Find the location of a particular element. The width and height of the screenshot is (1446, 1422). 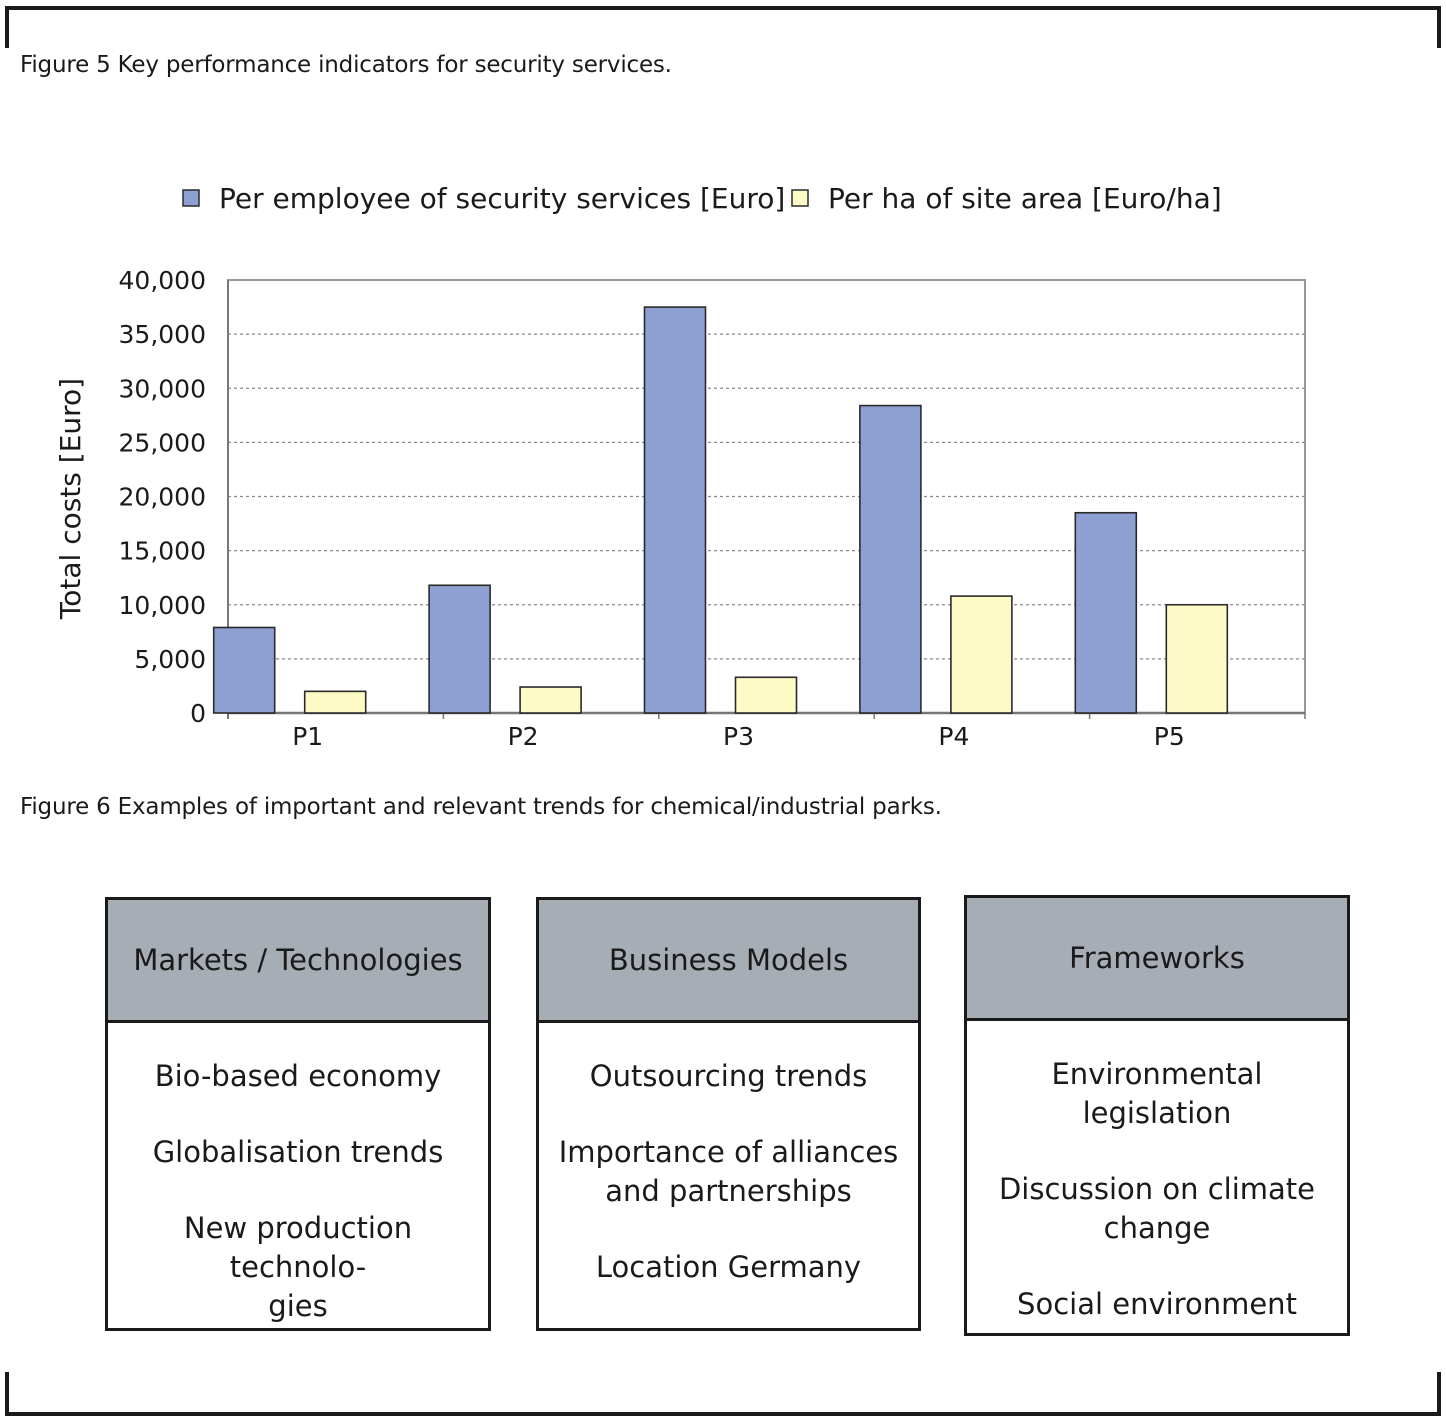

y-tick-label: 15,000 is located at coordinates (162, 551).